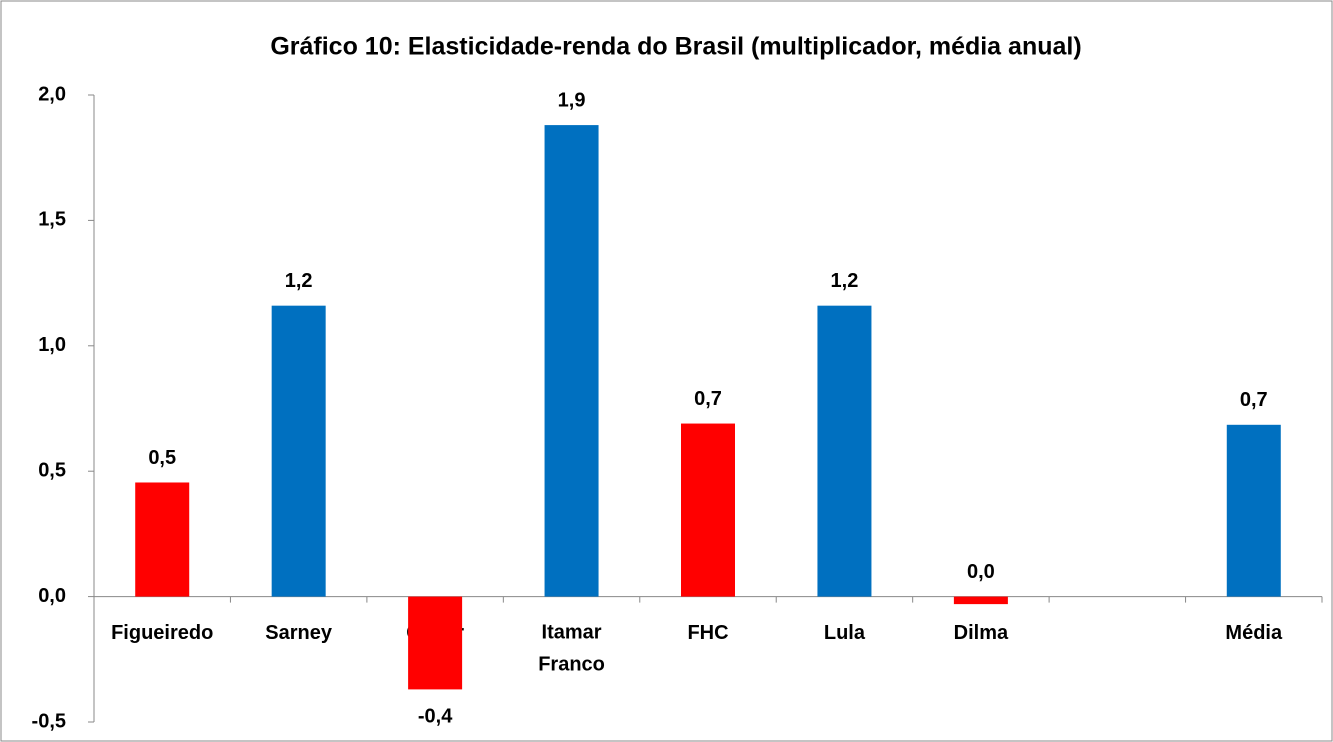 This screenshot has width=1333, height=742. I want to click on x-tick-label: FHC, so click(707, 633).